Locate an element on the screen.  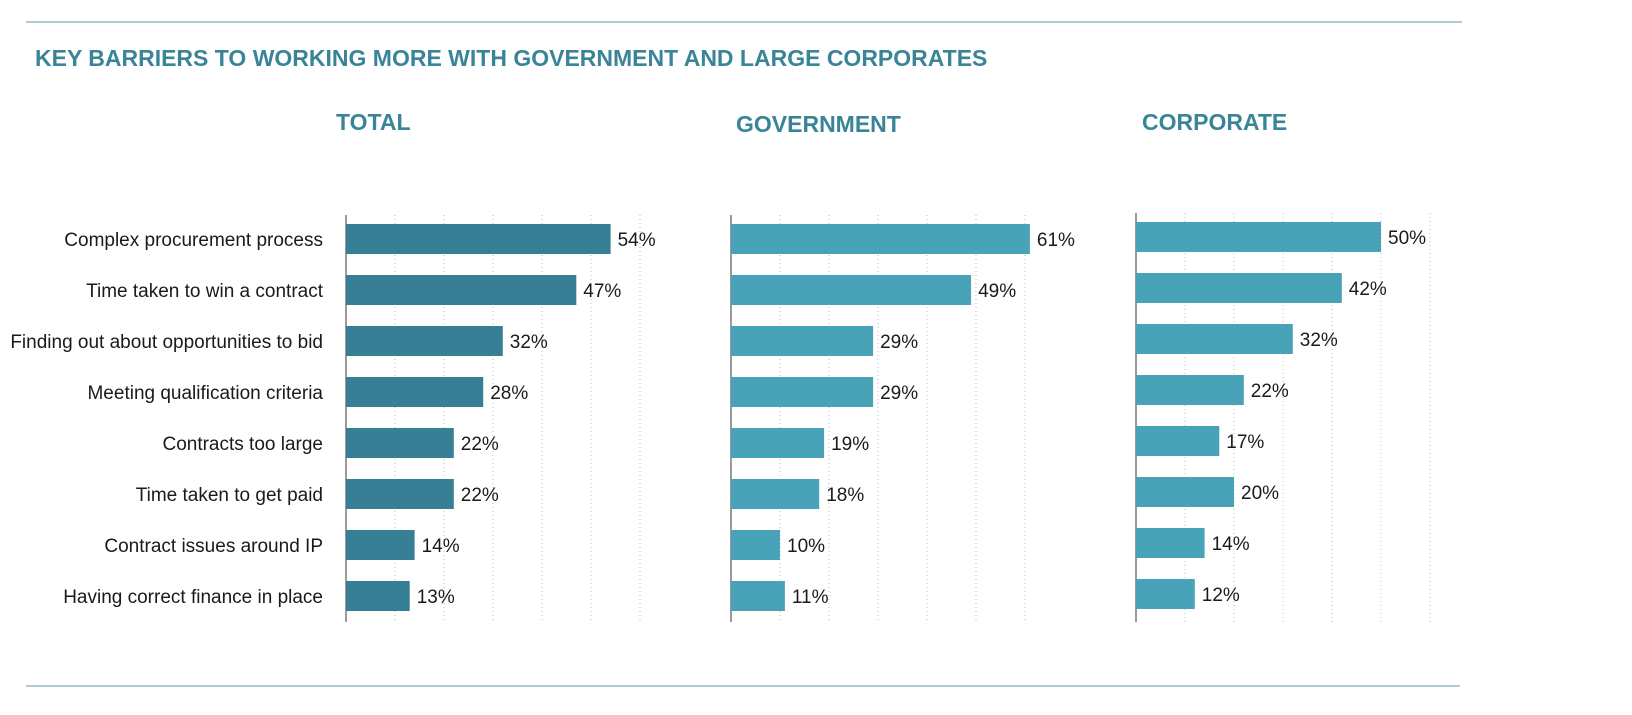
category-label: Time taken to win a contract is located at coordinates (205, 291).